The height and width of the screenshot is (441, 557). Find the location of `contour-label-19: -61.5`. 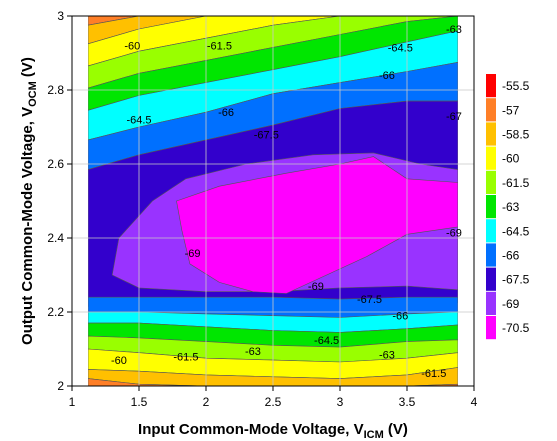

contour-label-19: -61.5 is located at coordinates (433, 374).